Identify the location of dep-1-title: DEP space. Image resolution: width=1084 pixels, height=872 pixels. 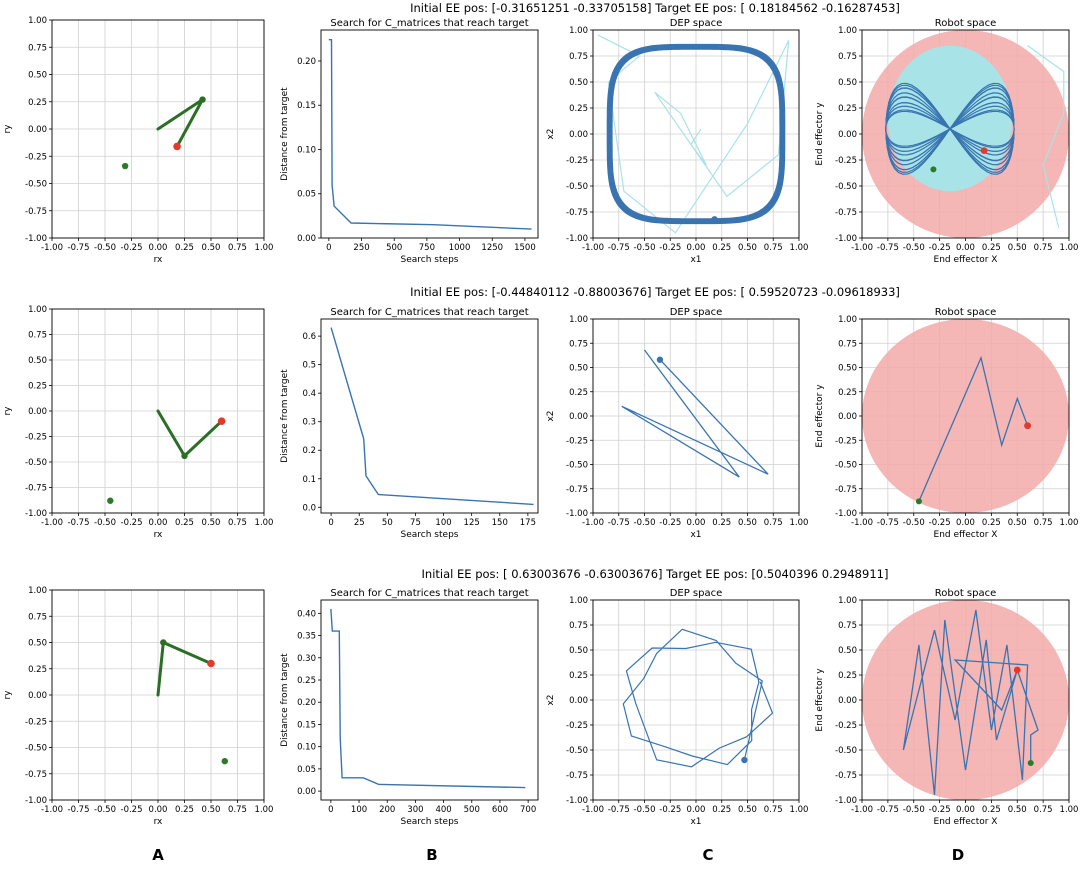
(696, 312).